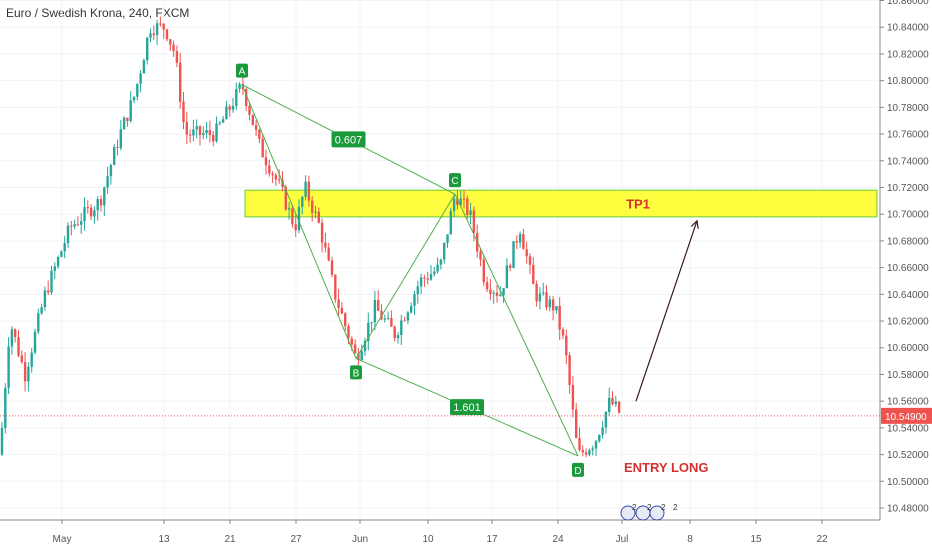 This screenshot has height=550, width=932. I want to click on y-tick-label: 10.80000, so click(908, 81).